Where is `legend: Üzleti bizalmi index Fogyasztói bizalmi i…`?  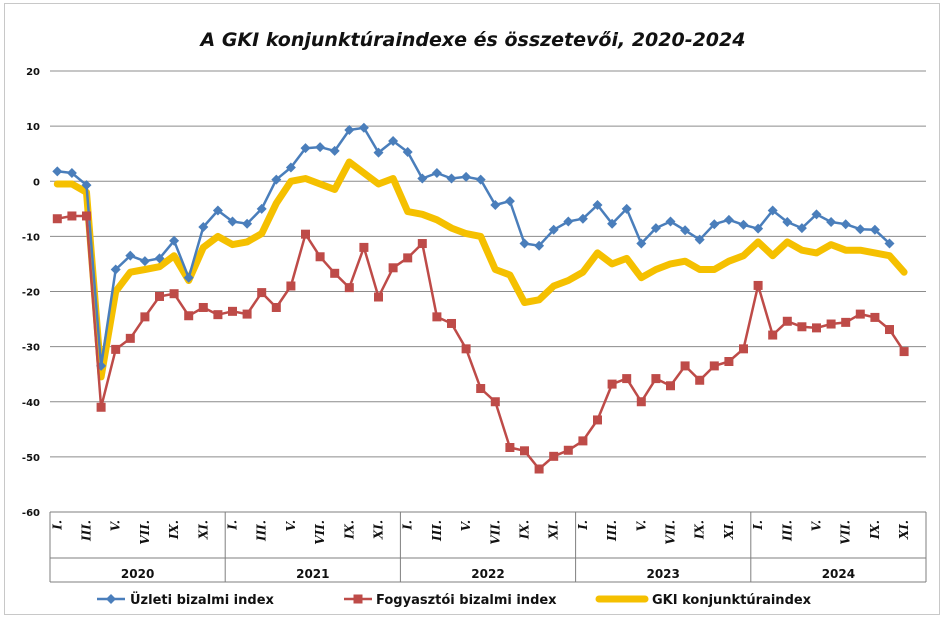 legend: Üzleti bizalmi index Fogyasztói bizalmi i… is located at coordinates (454, 600).